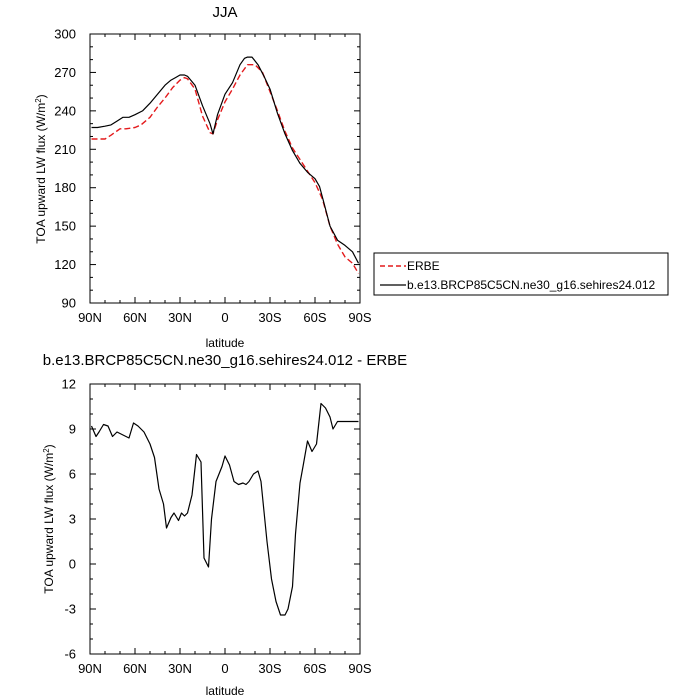  What do you see at coordinates (41, 96) in the screenshot?
I see `top-chart-ylabel-close: )` at bounding box center [41, 96].